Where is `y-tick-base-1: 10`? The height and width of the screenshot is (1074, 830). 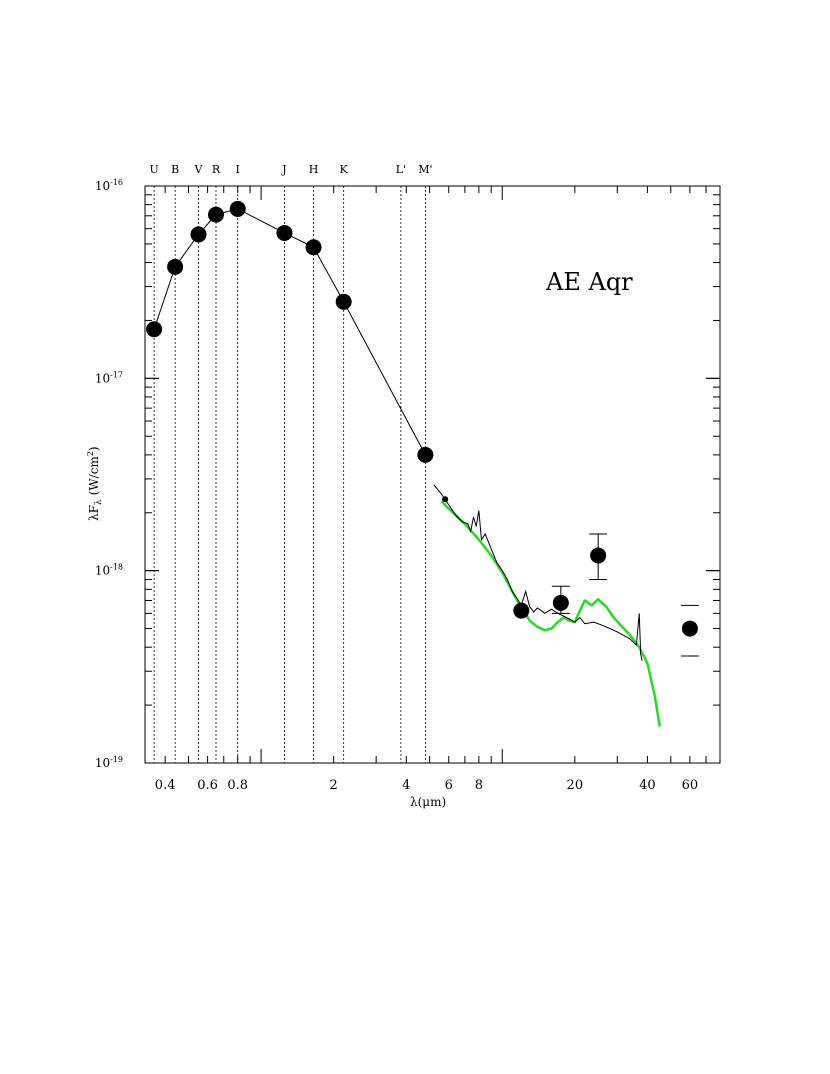
y-tick-base-1: 10 is located at coordinates (102, 378).